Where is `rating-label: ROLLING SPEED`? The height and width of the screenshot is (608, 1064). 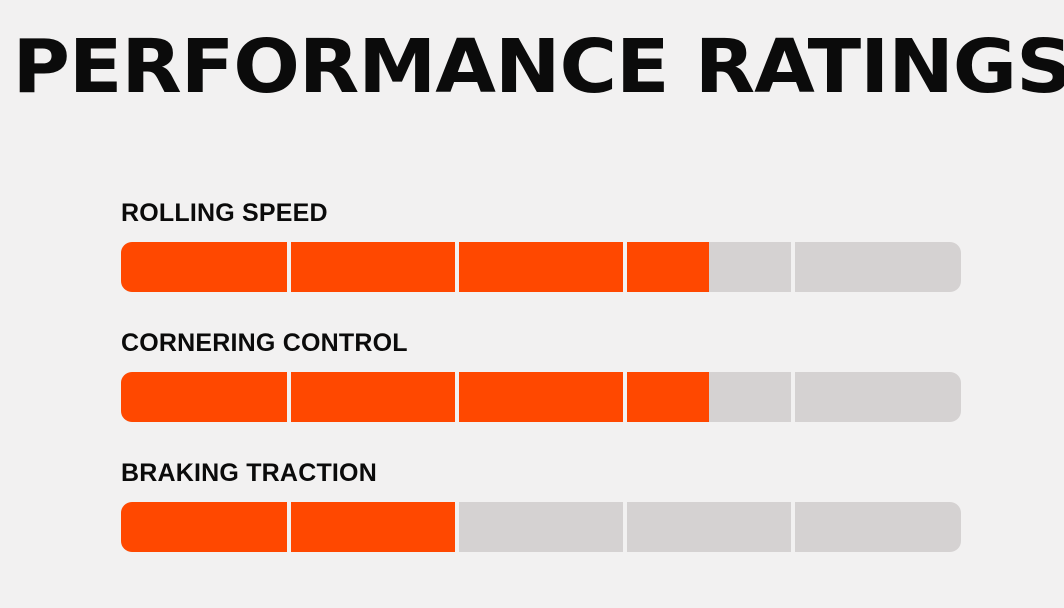 rating-label: ROLLING SPEED is located at coordinates (224, 213).